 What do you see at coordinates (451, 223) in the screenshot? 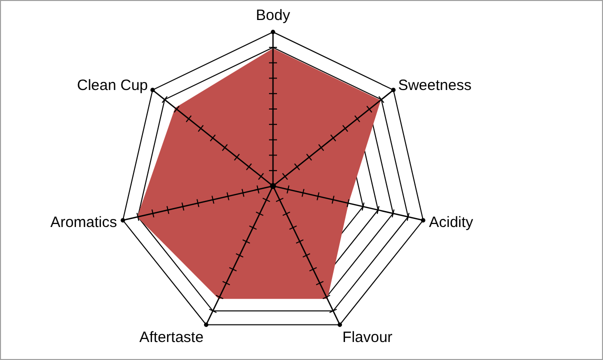
I see `spoke-label: Acidity` at bounding box center [451, 223].